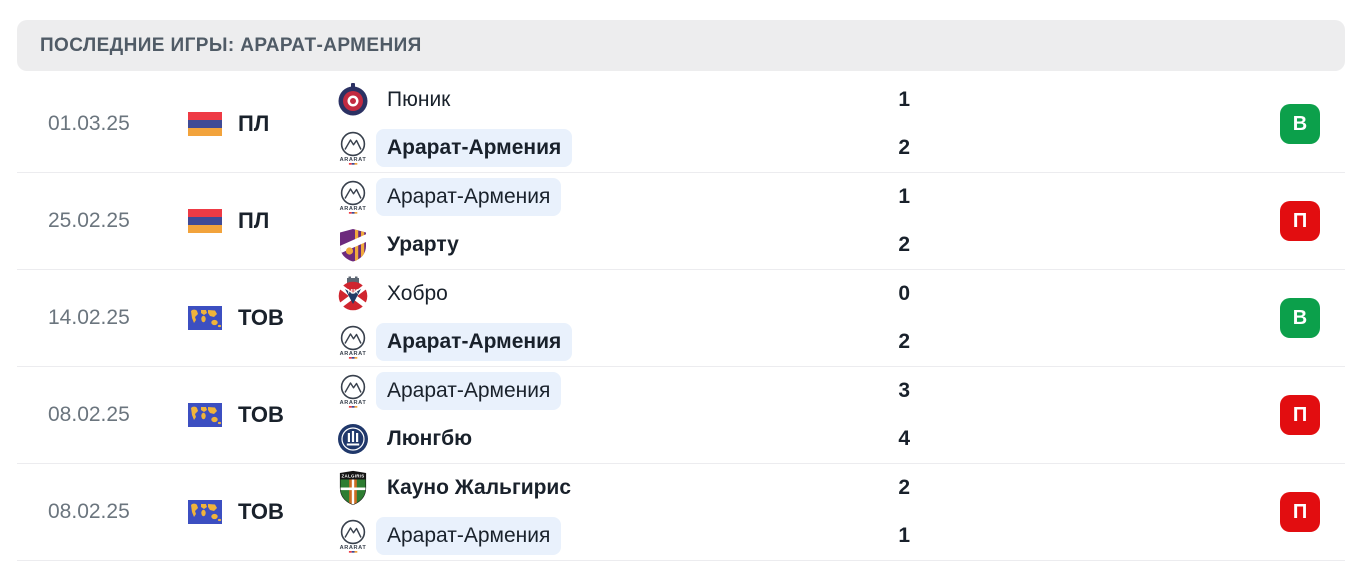 This screenshot has width=1362, height=578. Describe the element at coordinates (627, 536) in the screenshot. I see `team-line-away: ARARAT Арарат-Армения 1` at that location.